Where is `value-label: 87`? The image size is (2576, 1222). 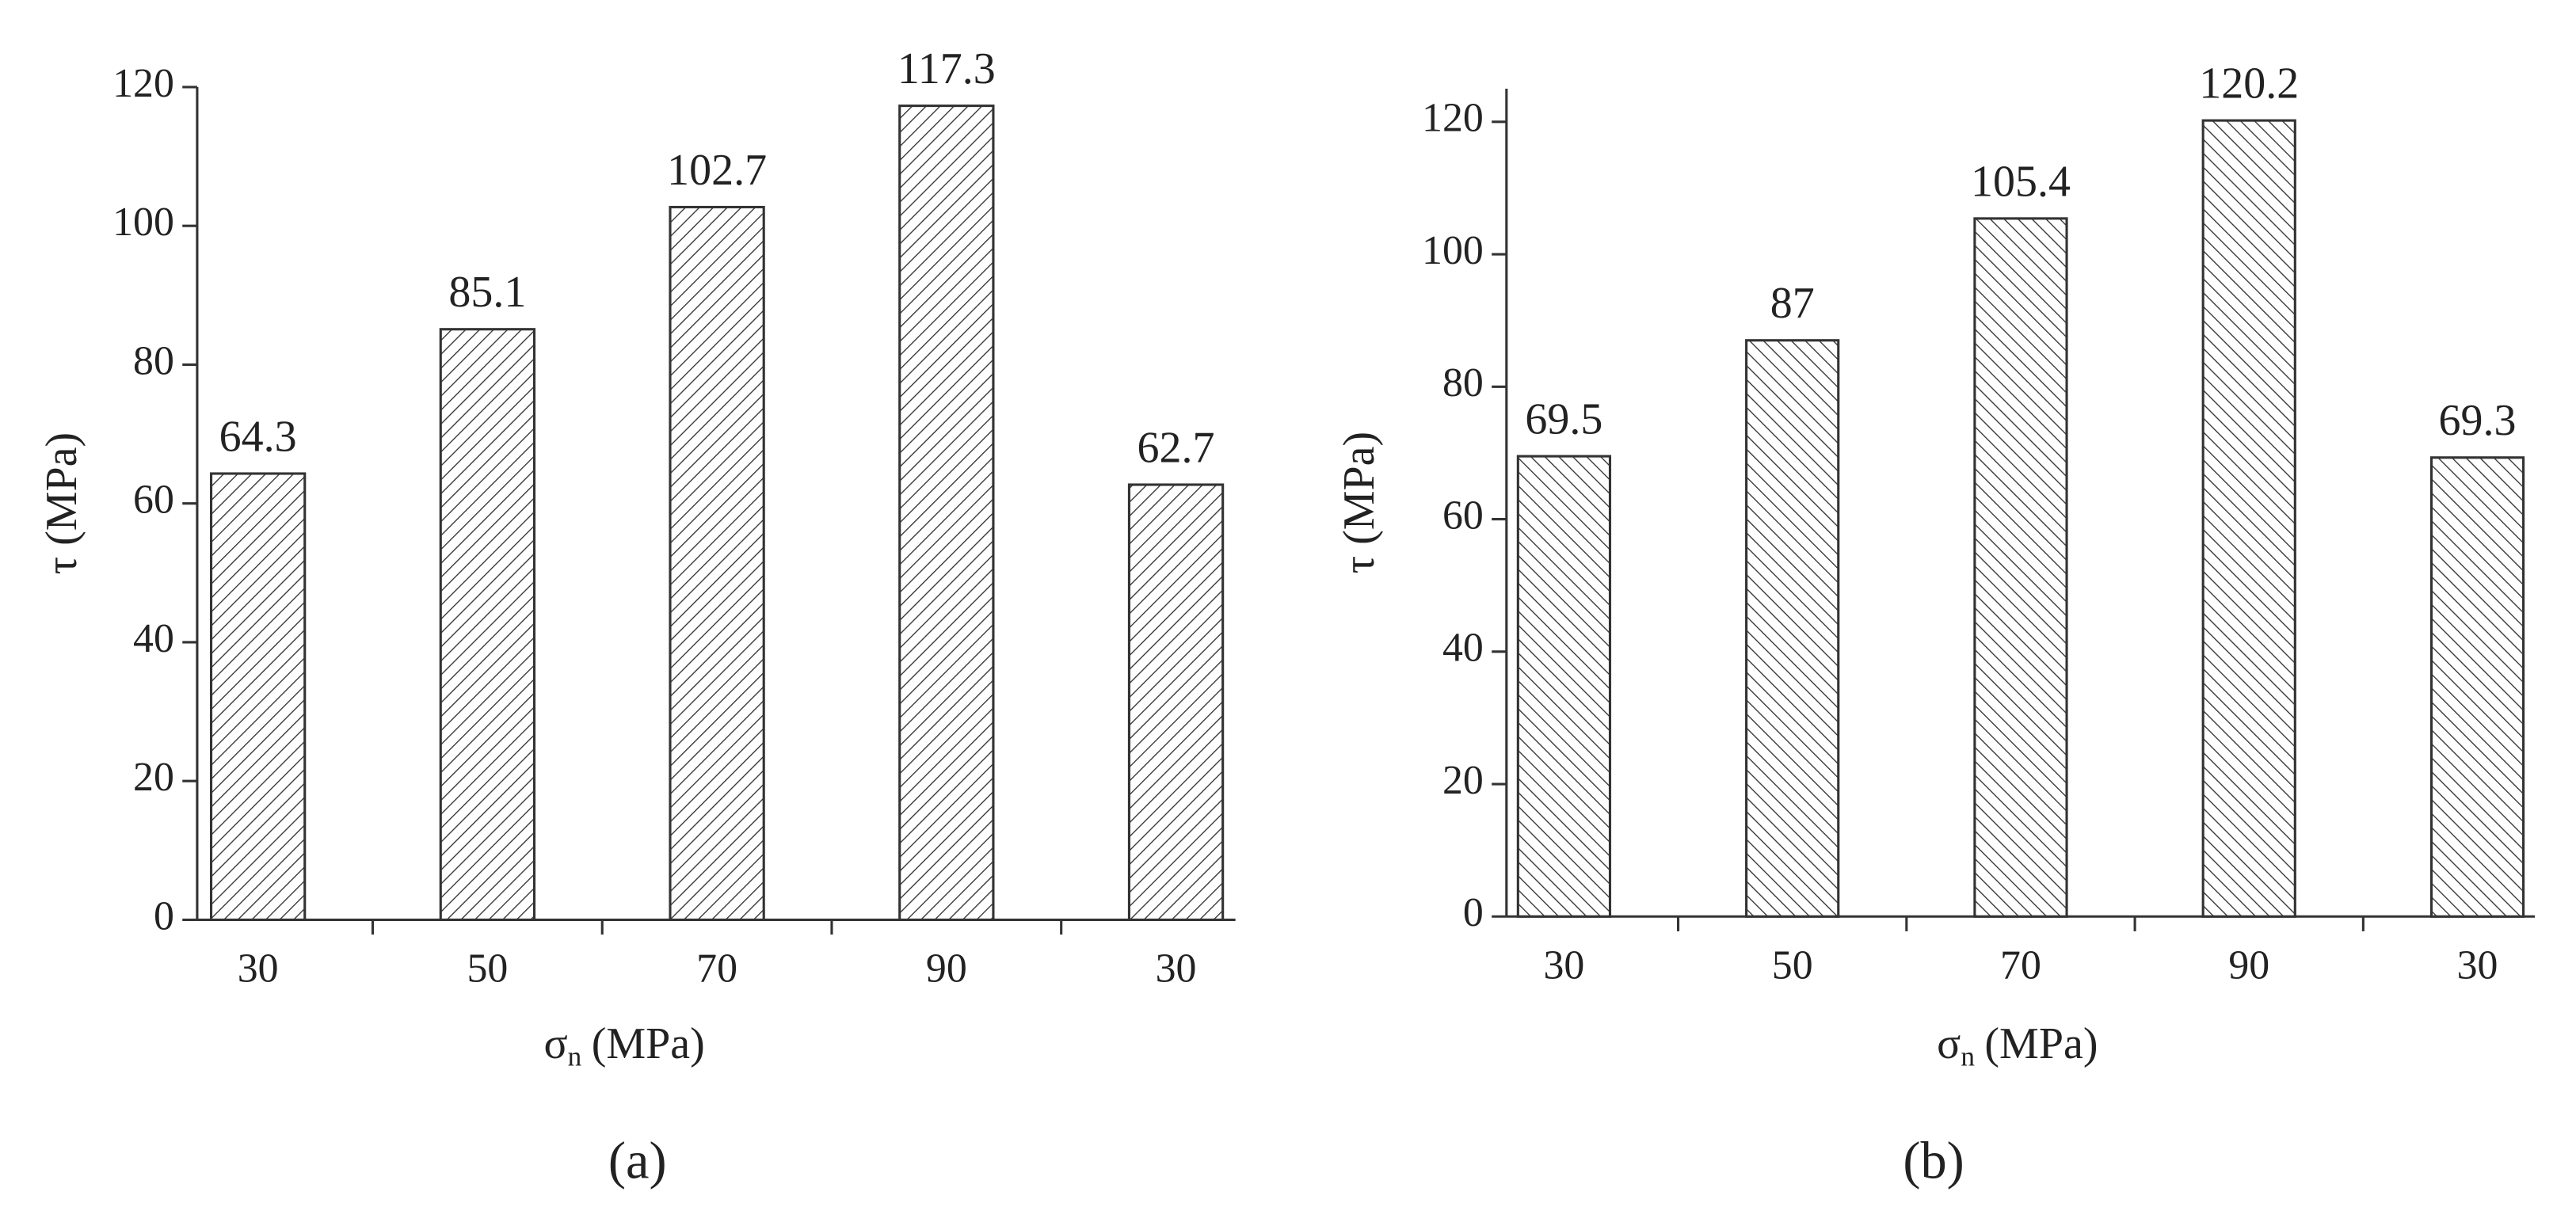
value-label: 87 is located at coordinates (1792, 303).